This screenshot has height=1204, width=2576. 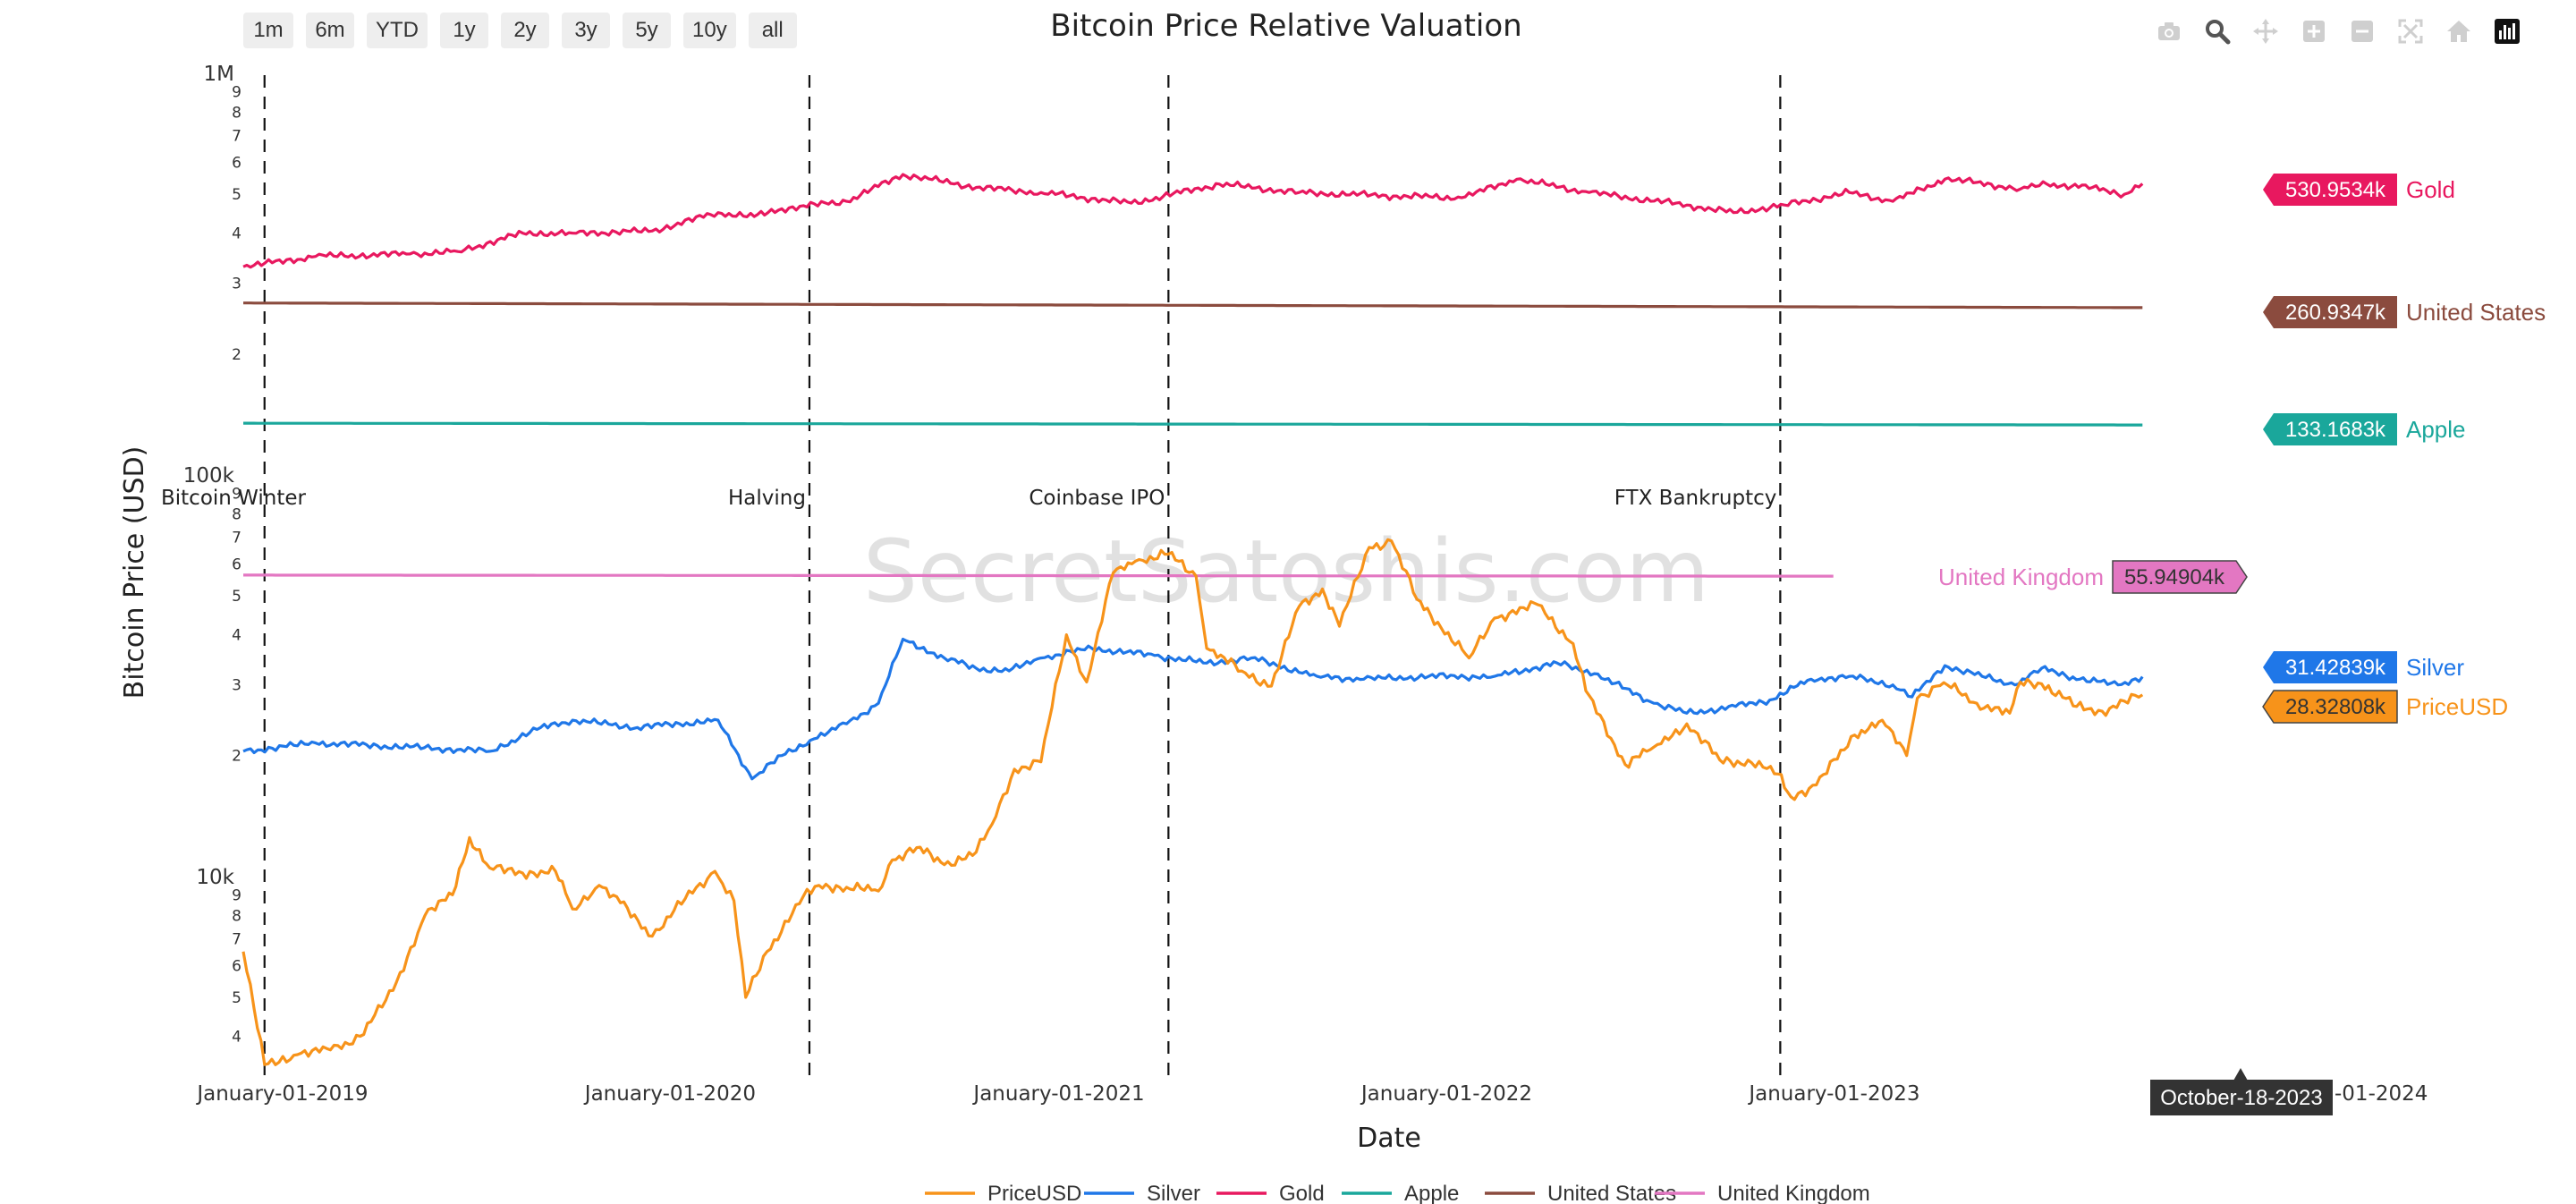 I want to click on x-axis-label: Date, so click(x=1389, y=1139).